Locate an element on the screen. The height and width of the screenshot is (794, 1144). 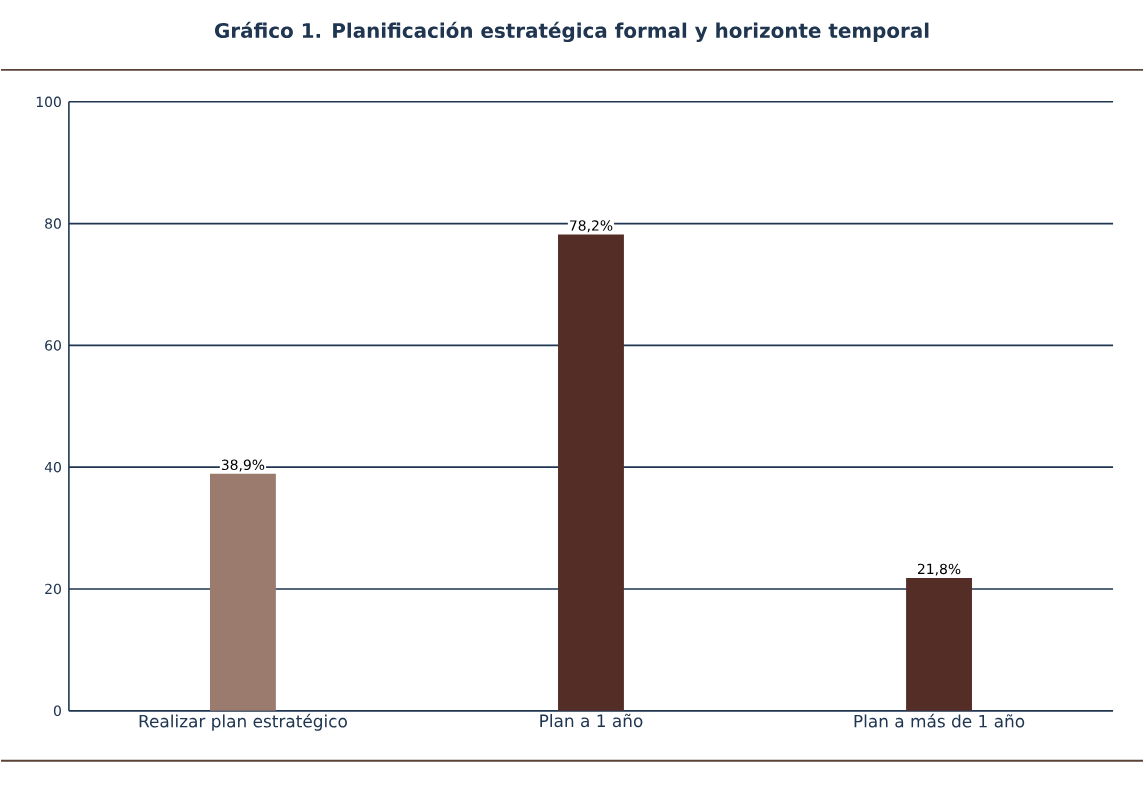
x-tick-label: Realizar plan estratégico is located at coordinates (243, 722).